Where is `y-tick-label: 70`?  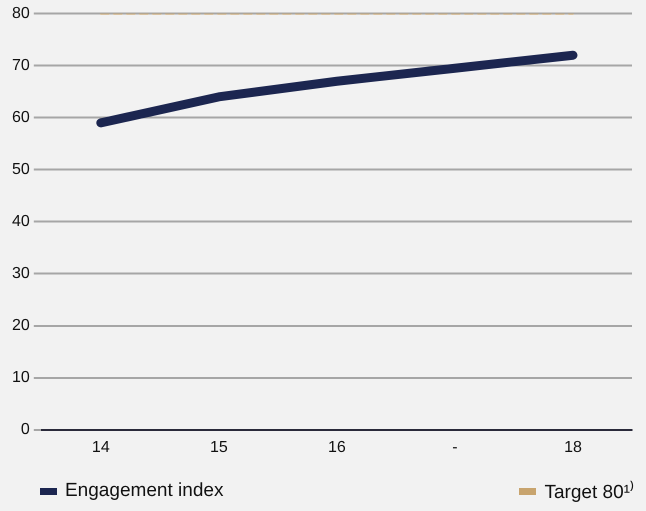
y-tick-label: 70 is located at coordinates (21, 65).